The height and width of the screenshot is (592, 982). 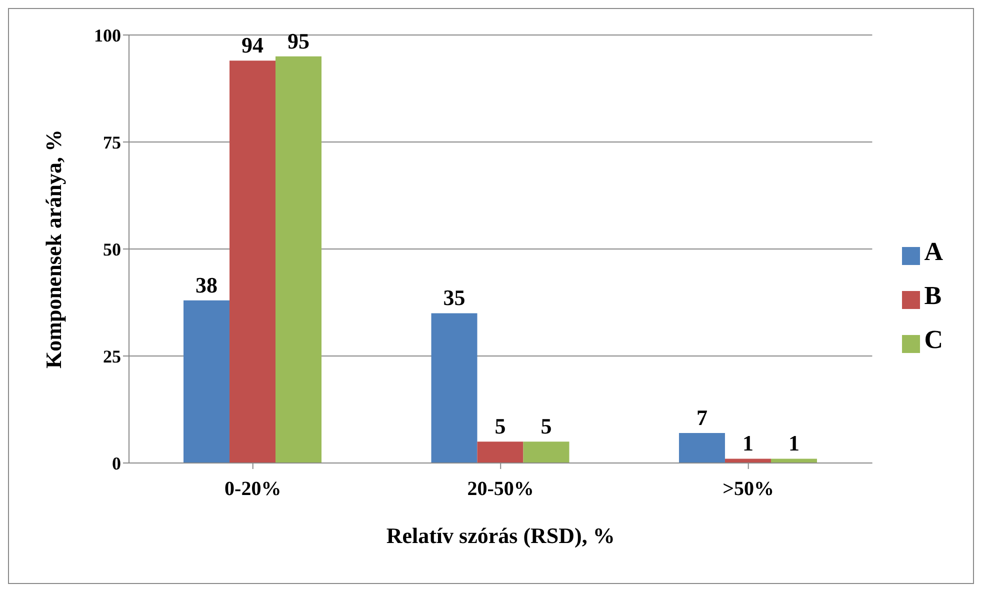 What do you see at coordinates (500, 535) in the screenshot?
I see `x-axis-title: Relatív szórás (RSD), %` at bounding box center [500, 535].